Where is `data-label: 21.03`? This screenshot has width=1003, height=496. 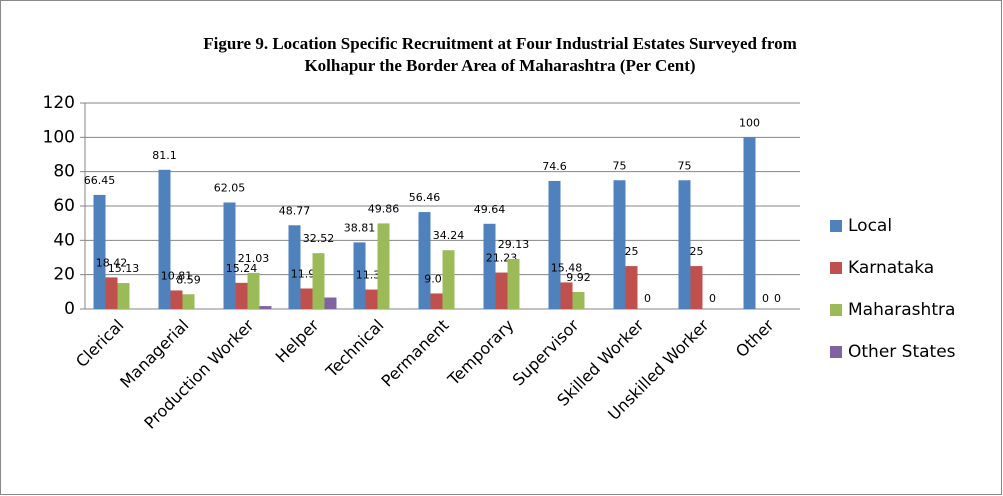
data-label: 21.03 is located at coordinates (254, 258).